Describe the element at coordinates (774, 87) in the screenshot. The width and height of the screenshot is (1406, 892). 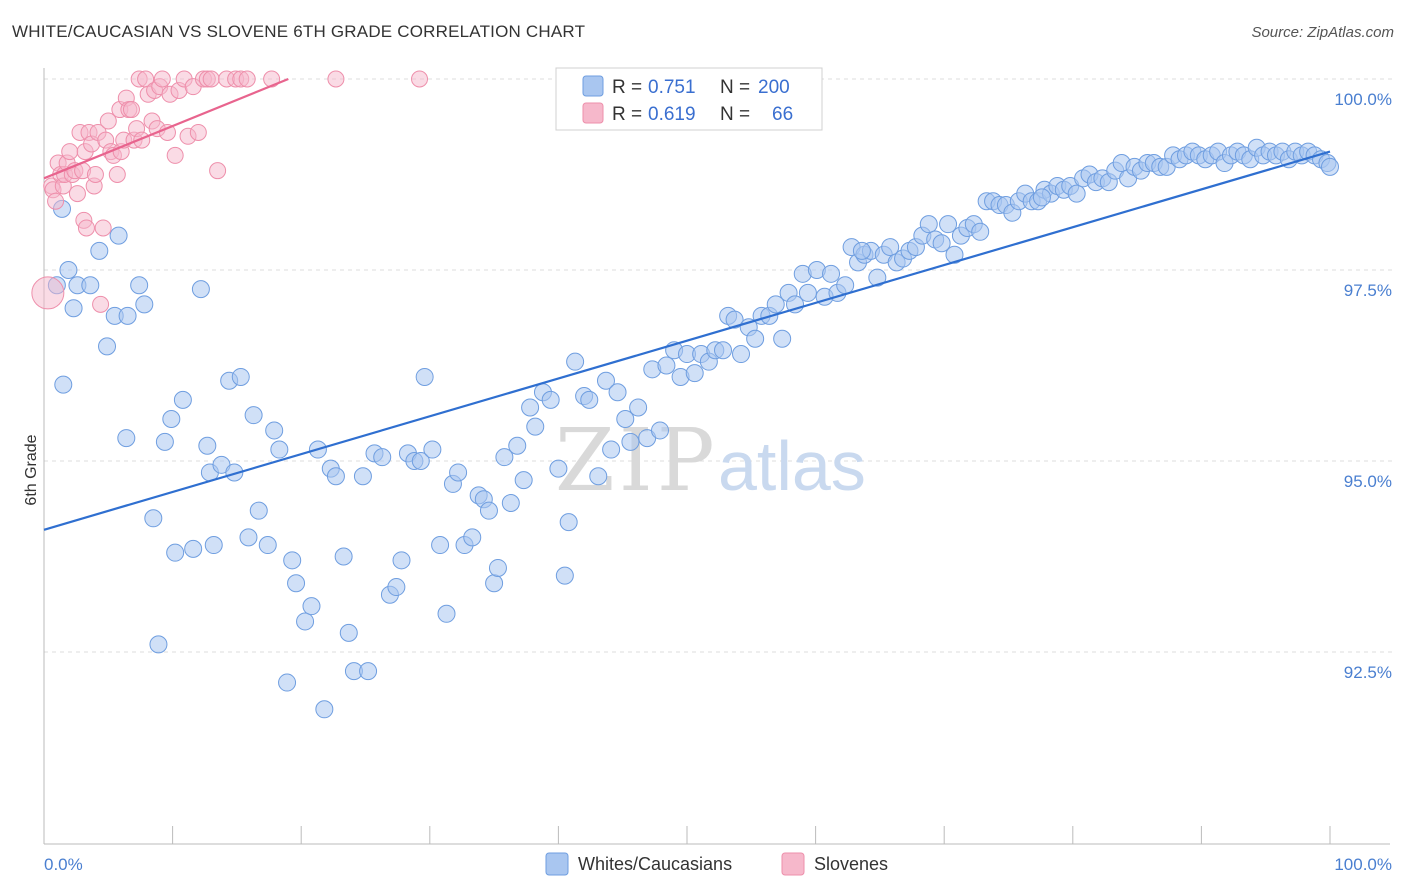
I see `legend-n-value-1: 200` at that location.